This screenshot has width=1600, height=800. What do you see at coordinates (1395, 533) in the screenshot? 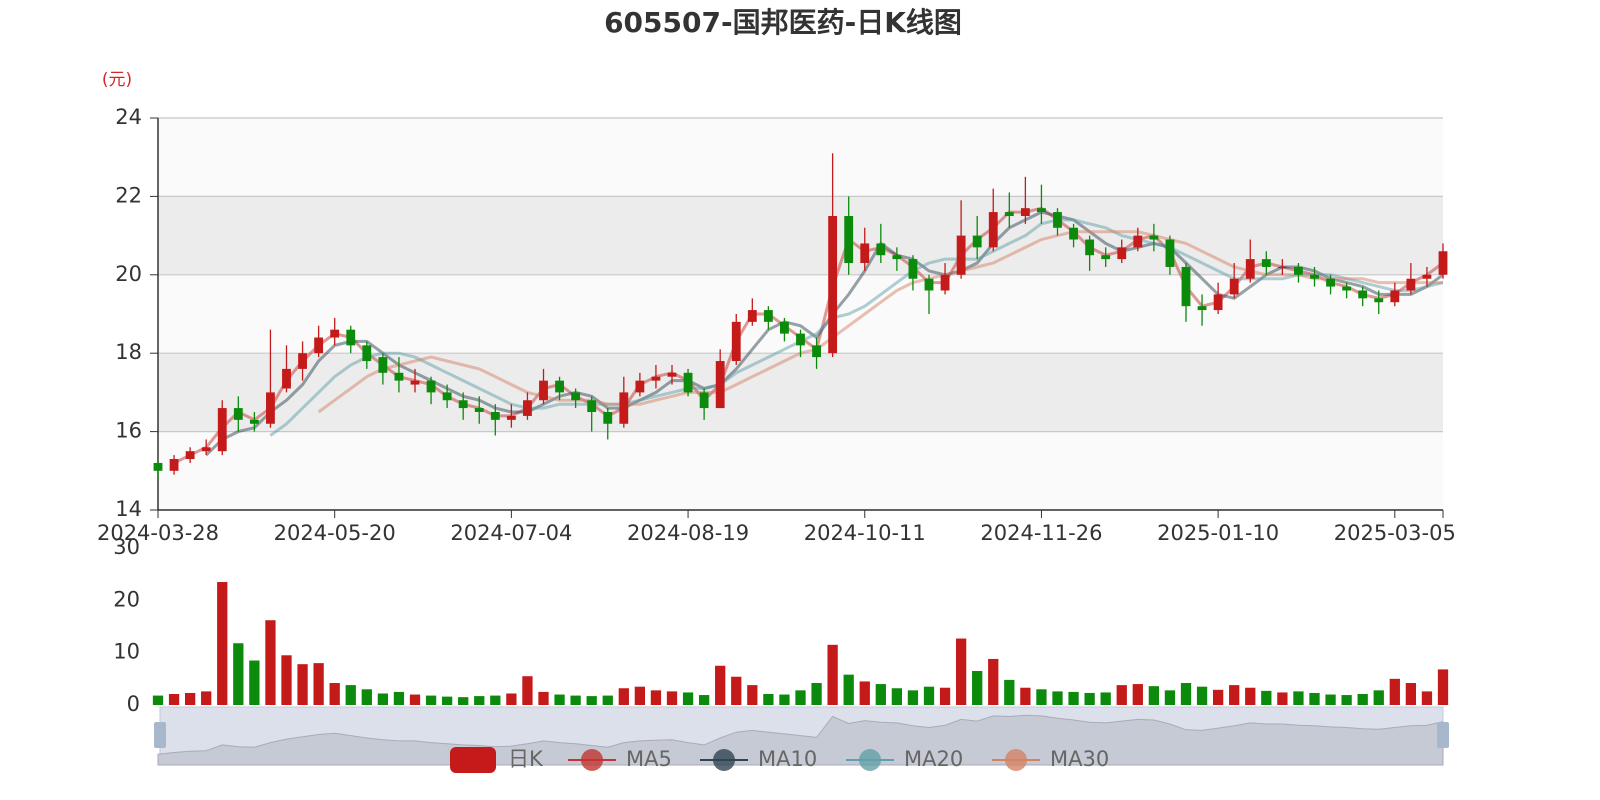
I see `x-tick-label: 2025-03-05` at bounding box center [1395, 533].